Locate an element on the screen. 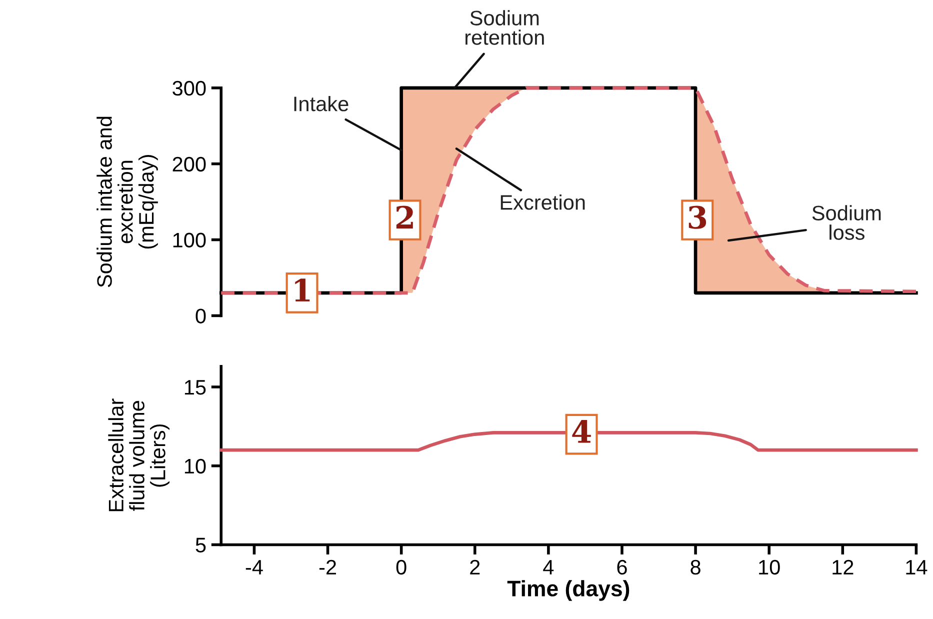  y-axis-title: Sodium intake and excretion (mEq/day) is located at coordinates (127, 202).